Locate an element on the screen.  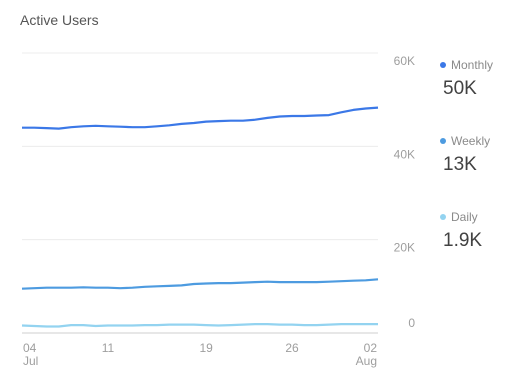
y-axis-ticks: 0 20K 40K 60K is located at coordinates (405, 192).